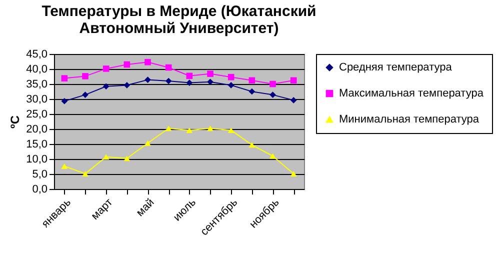  What do you see at coordinates (37, 160) in the screenshot?
I see `y-tick-label: 10,0` at bounding box center [37, 160].